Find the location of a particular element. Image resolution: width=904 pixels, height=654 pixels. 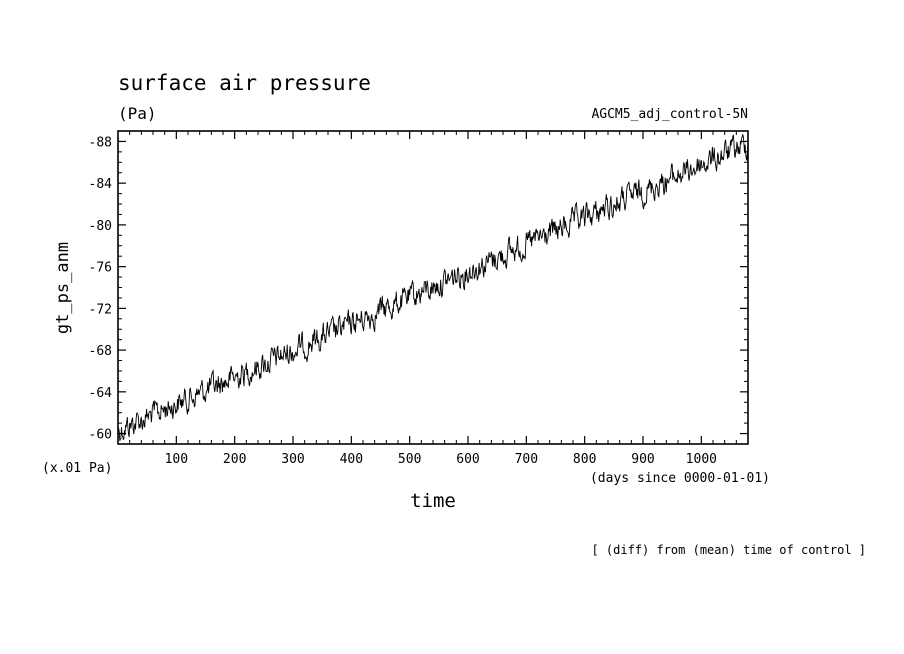

x-tick-label: 1000 is located at coordinates (701, 459).